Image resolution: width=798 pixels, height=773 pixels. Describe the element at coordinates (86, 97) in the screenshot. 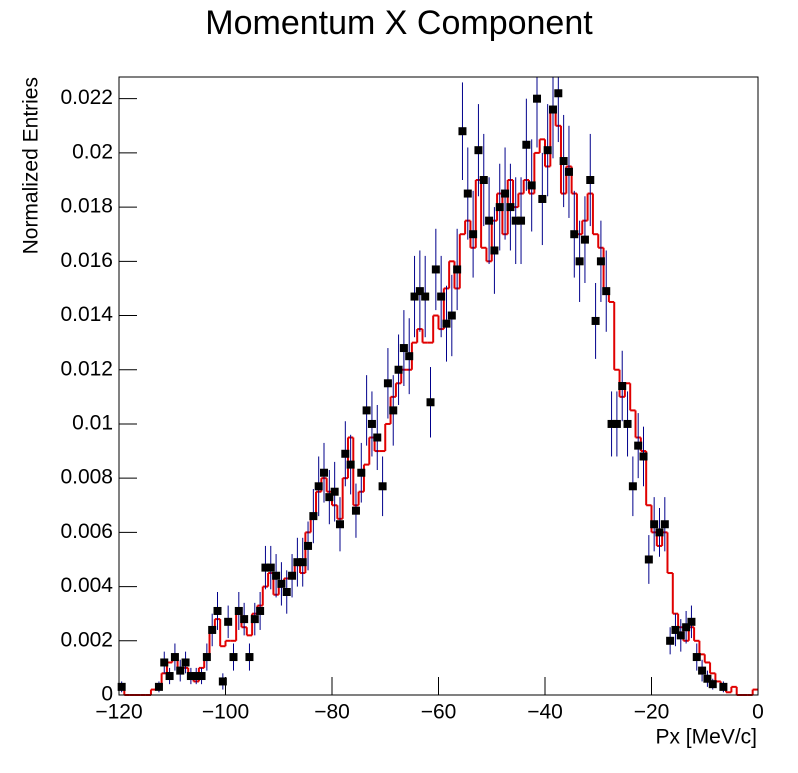

I see `y-tick-label: 0.022` at that location.